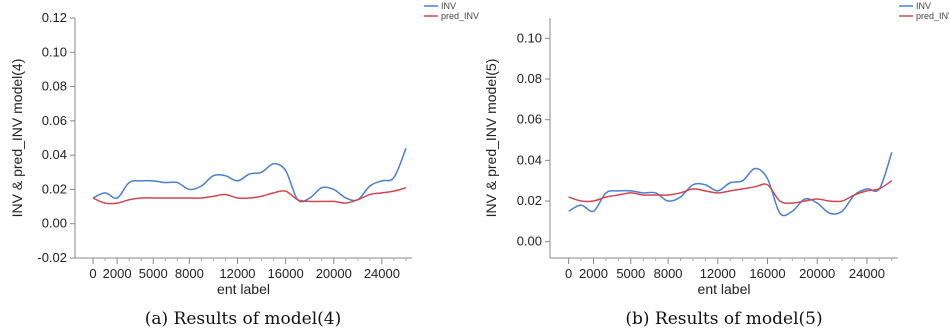  What do you see at coordinates (17, 138) in the screenshot?
I see `y-axis-label: INV & pred_INV model(4)` at bounding box center [17, 138].